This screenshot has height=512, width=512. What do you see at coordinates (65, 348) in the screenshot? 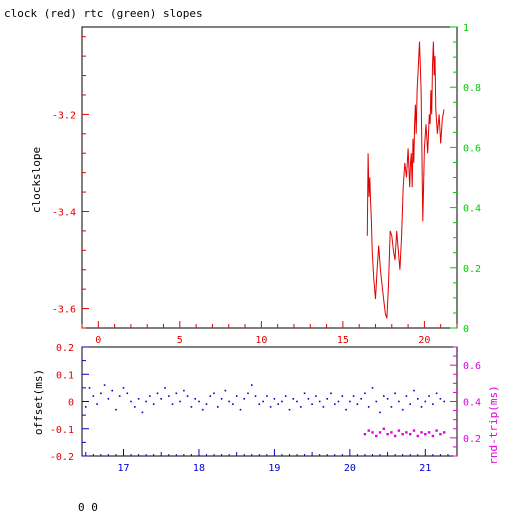
I see `y-tick-label: 0.2` at bounding box center [65, 348].